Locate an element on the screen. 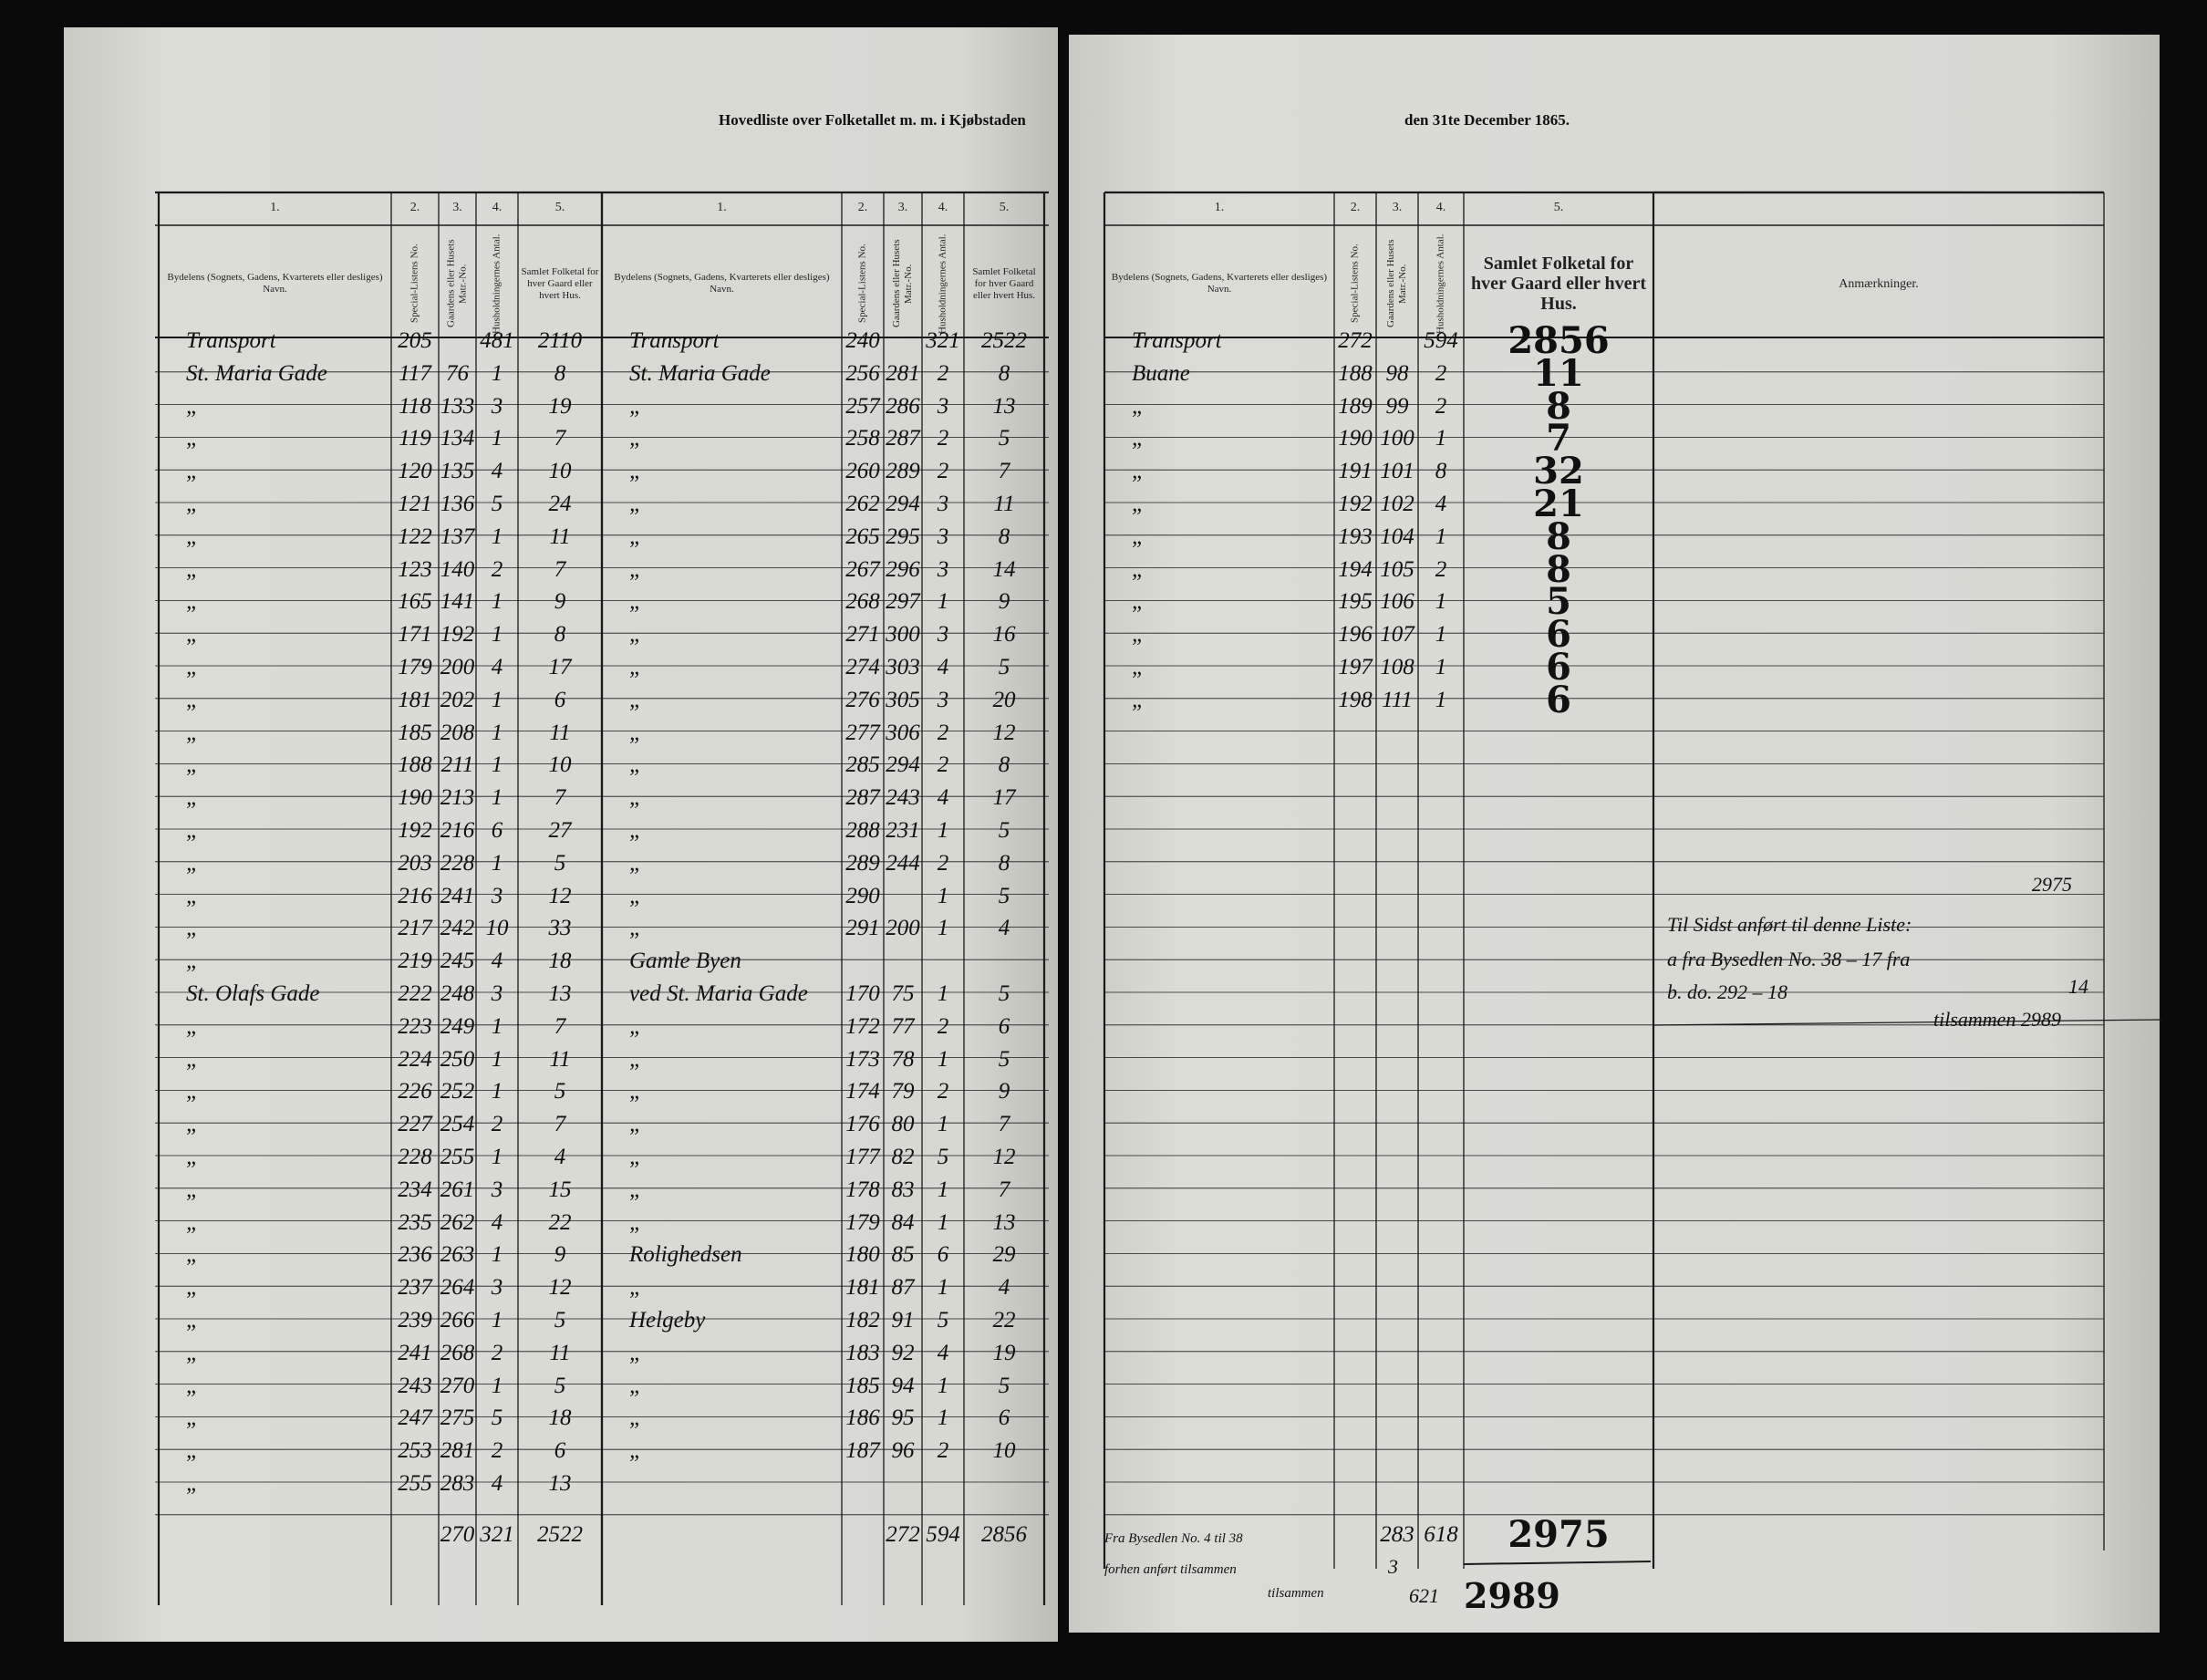 This screenshot has height=1680, width=2207. cell-number: 102 is located at coordinates (1397, 504).